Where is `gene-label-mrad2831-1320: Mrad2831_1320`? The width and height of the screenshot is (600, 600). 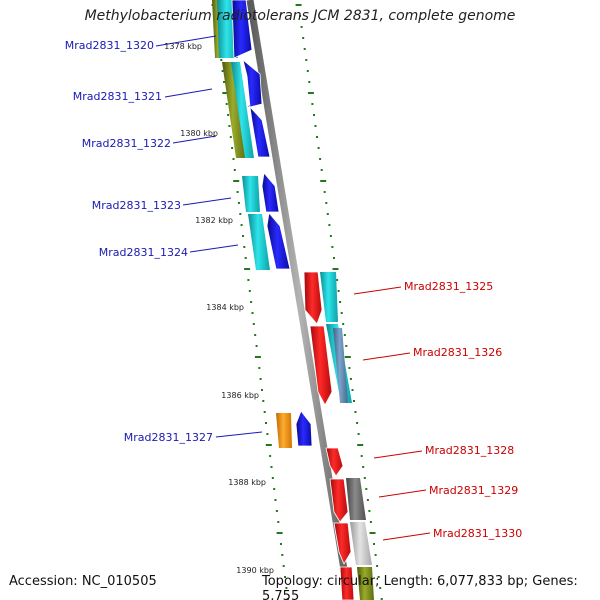
gene-label-mrad2831-1320: Mrad2831_1320 is located at coordinates (109, 45).